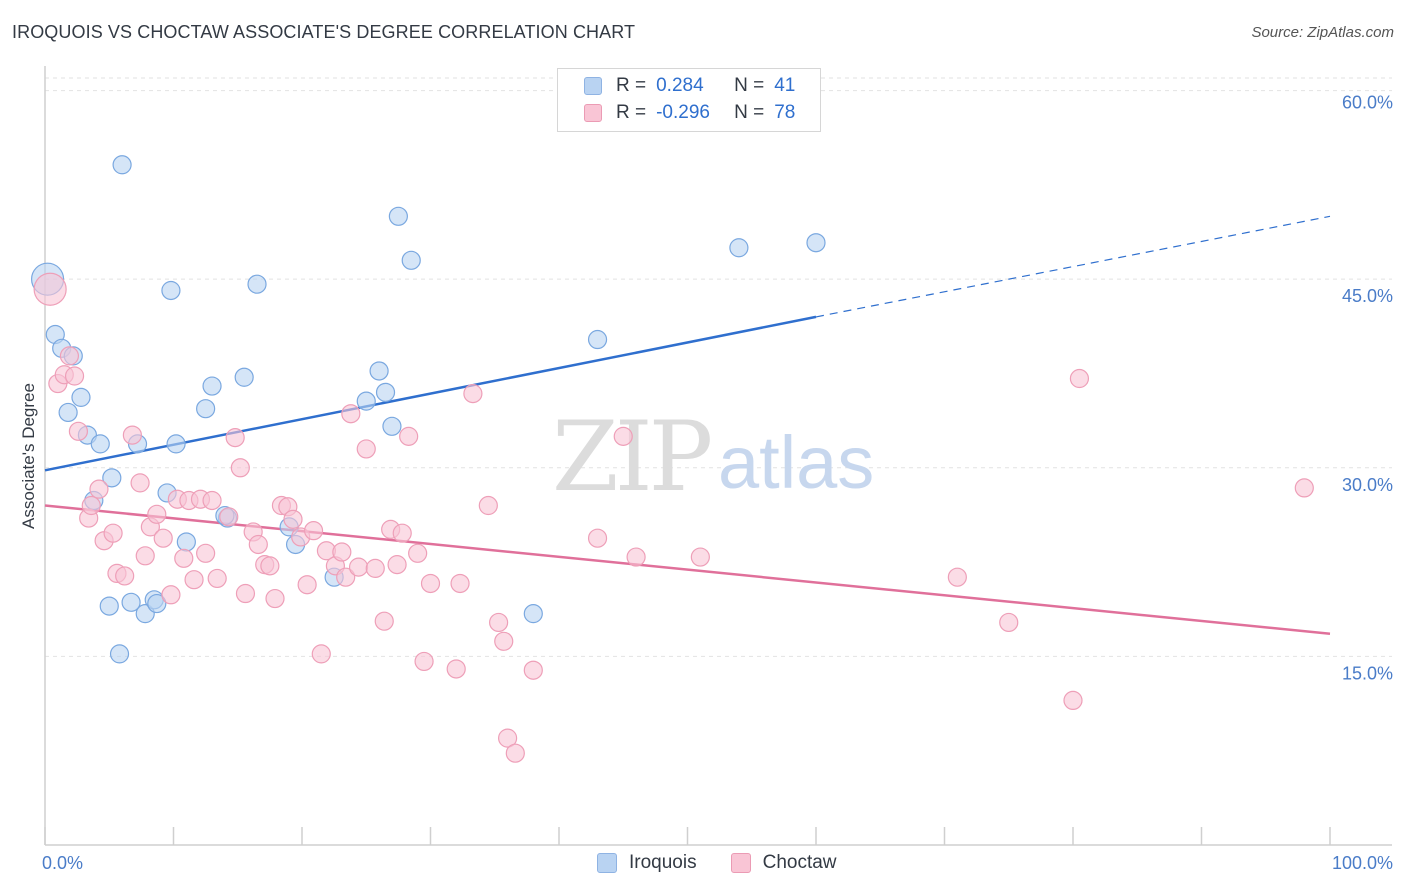 Image resolution: width=1406 pixels, height=892 pixels. Describe the element at coordinates (647, 863) in the screenshot. I see `series-legend-iroquois: Iroquois` at that location.